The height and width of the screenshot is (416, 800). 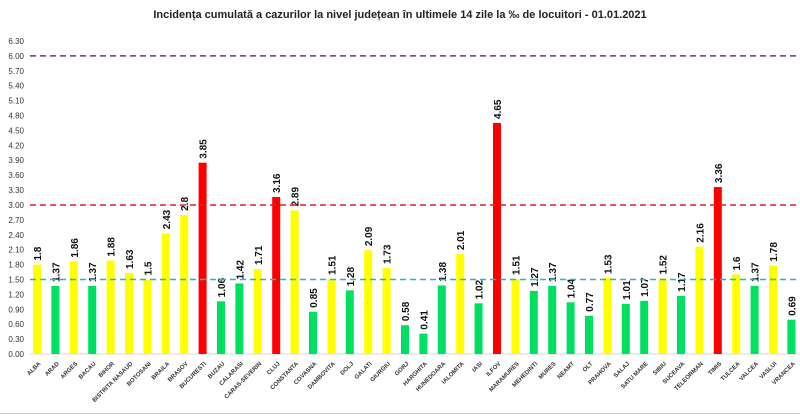 I want to click on x-tick-label: SALAJ, so click(x=622, y=370).